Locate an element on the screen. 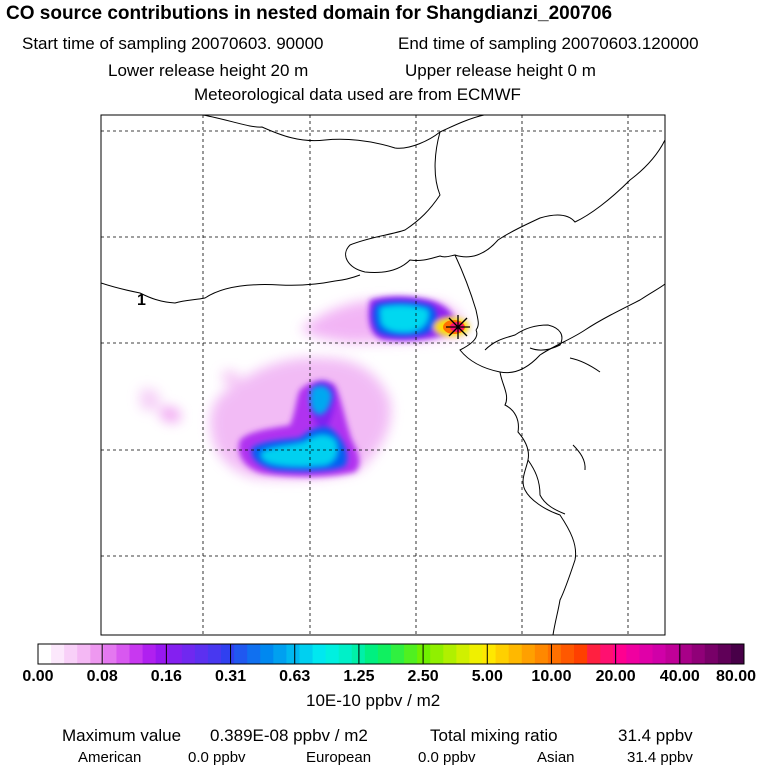 The height and width of the screenshot is (768, 768). colorbar-tick-label: 40.00 is located at coordinates (679, 676).